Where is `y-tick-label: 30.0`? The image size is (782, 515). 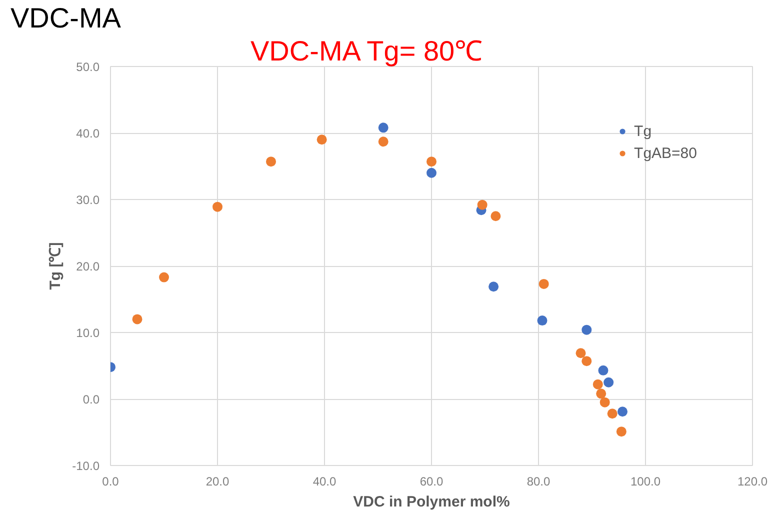 y-tick-label: 30.0 is located at coordinates (88, 200).